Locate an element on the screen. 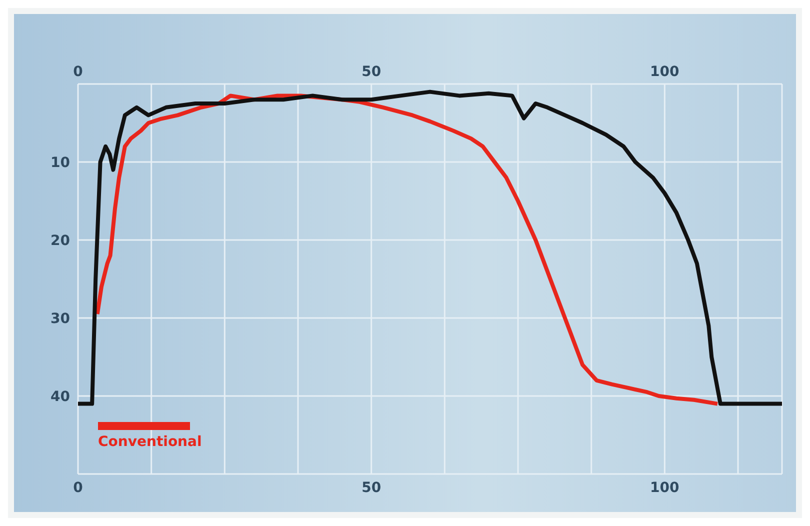 This screenshot has height=526, width=810. y-tick-label: 20 is located at coordinates (60, 240).